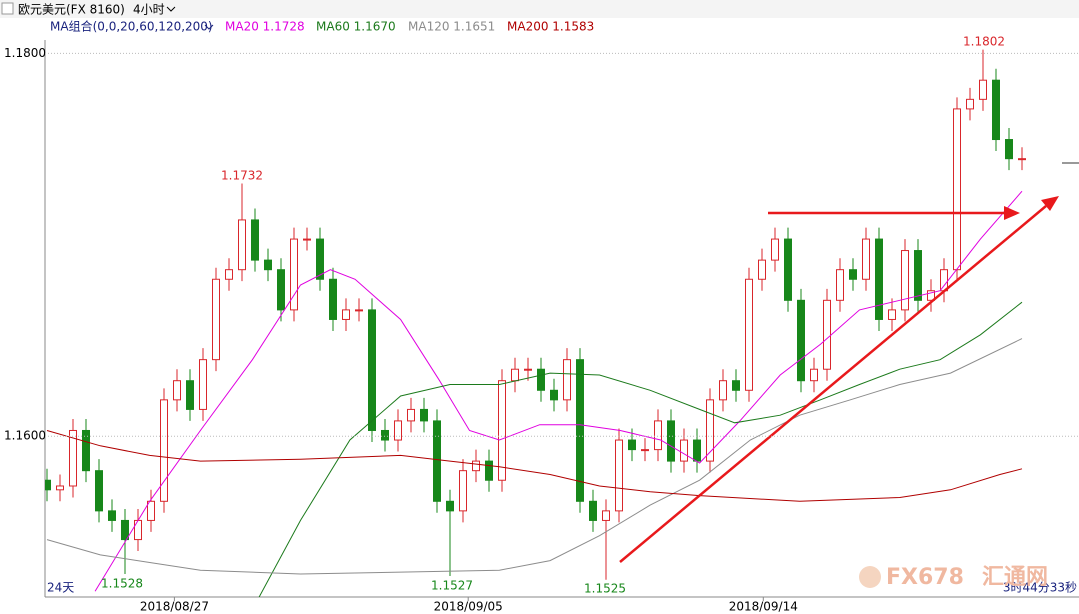  Describe the element at coordinates (534, 466) in the screenshot. I see `ma-line` at that location.